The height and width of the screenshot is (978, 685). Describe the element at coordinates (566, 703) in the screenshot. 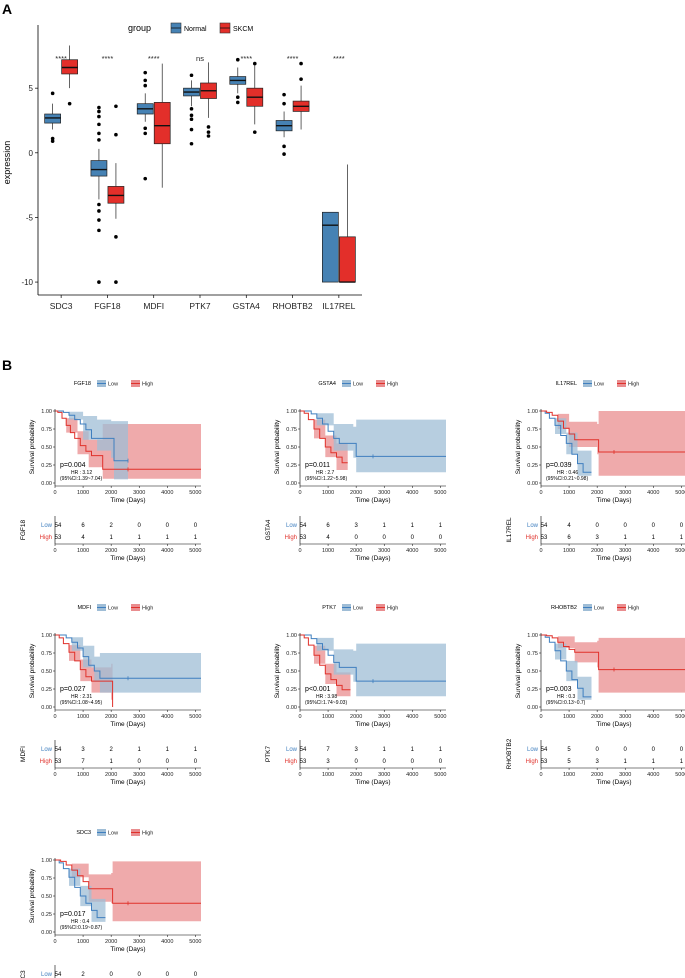

I see `km-ci: (95%CI:0.13~0.7)` at that location.